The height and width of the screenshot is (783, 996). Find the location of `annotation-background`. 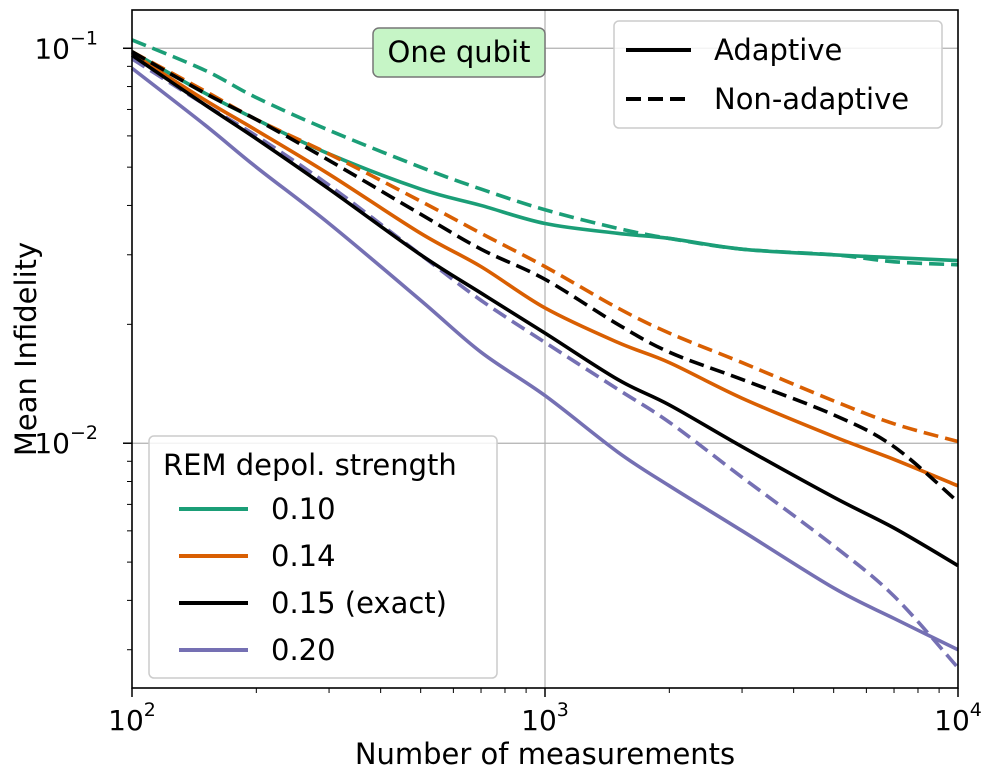

annotation-background is located at coordinates (459, 52).